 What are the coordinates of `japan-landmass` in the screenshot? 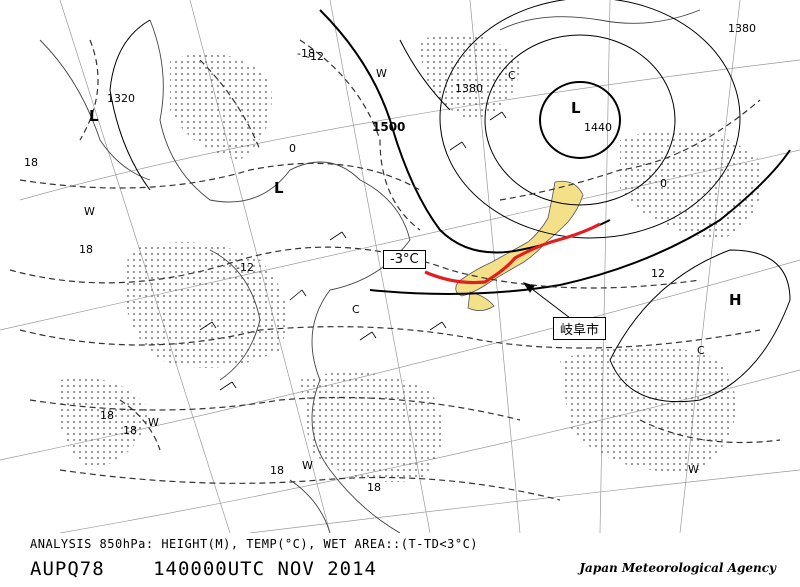 It's located at (519, 245).